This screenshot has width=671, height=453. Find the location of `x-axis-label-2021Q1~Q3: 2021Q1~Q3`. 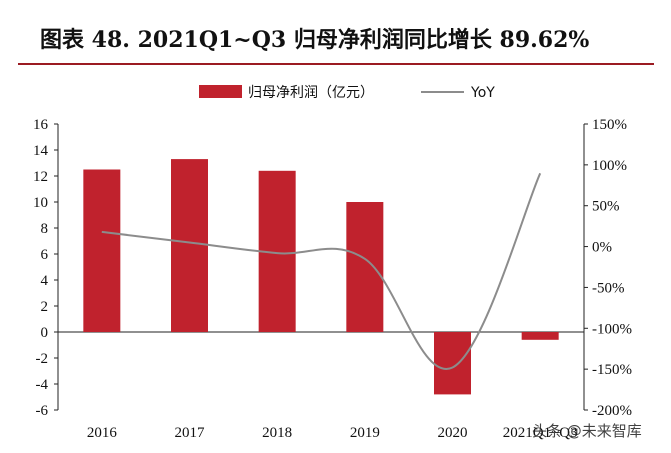

x-axis-label-2021Q1~Q3: 2021Q1~Q3 is located at coordinates (540, 433).